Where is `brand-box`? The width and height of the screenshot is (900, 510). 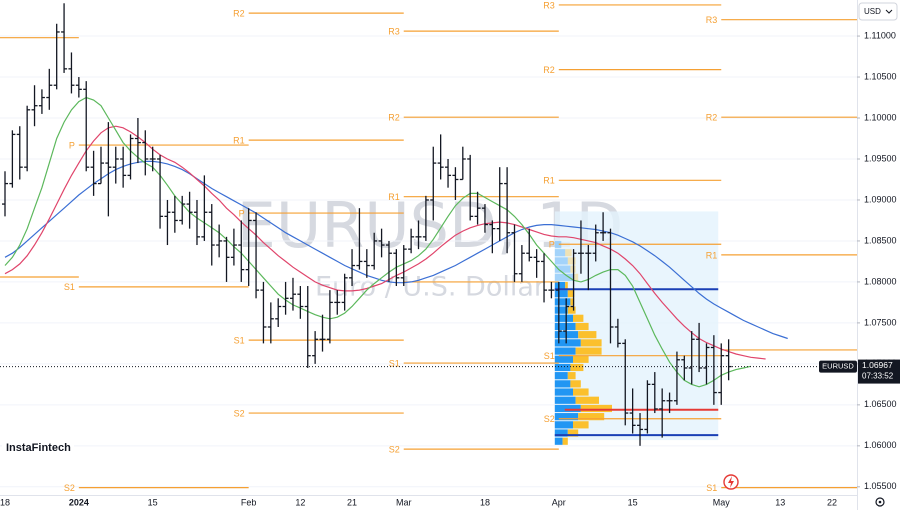
brand-box is located at coordinates (38, 448).